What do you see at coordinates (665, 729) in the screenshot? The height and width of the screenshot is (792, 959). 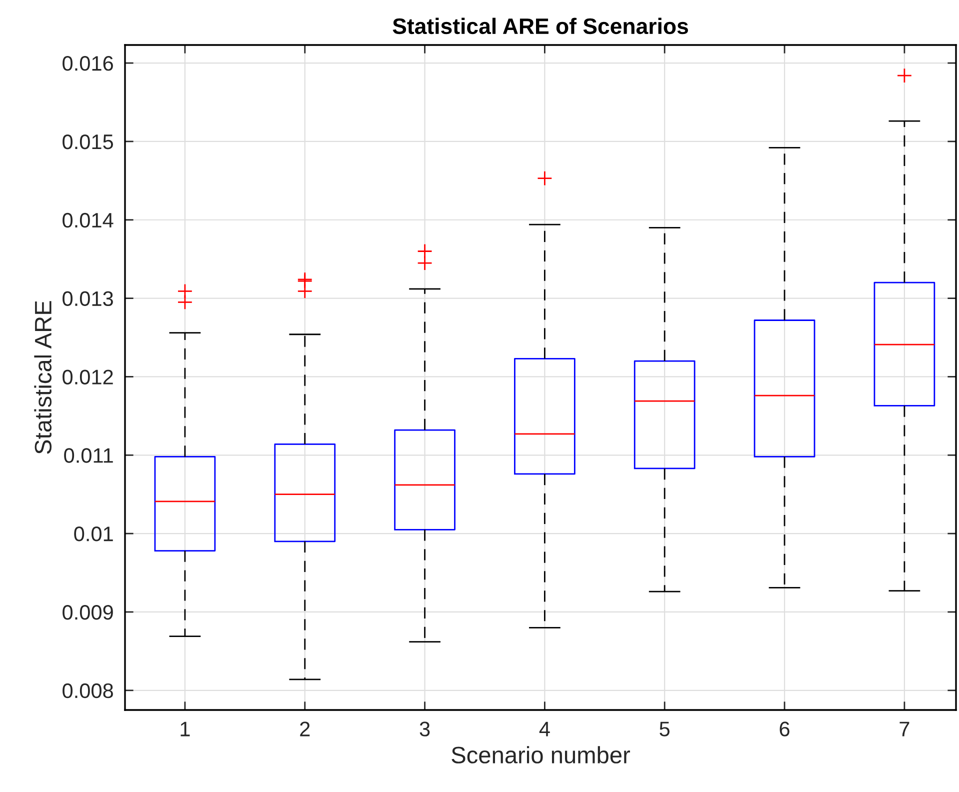 I see `x-tick-label: 5` at bounding box center [665, 729].